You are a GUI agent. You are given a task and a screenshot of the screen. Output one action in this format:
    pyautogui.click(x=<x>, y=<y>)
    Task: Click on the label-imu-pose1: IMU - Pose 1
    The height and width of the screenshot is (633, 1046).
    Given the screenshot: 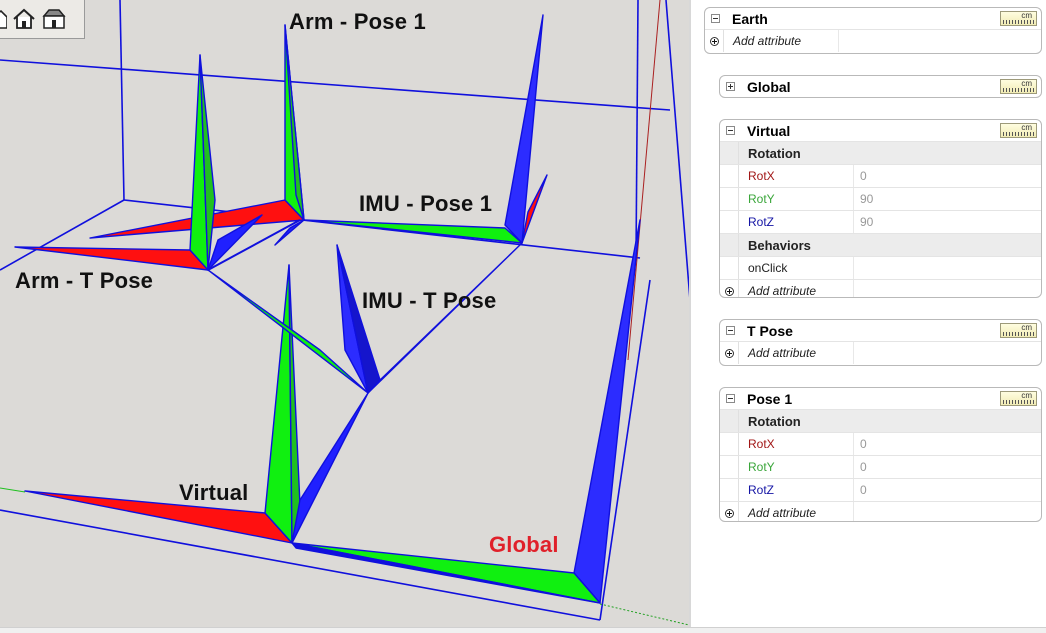 What is the action you would take?
    pyautogui.click(x=426, y=203)
    